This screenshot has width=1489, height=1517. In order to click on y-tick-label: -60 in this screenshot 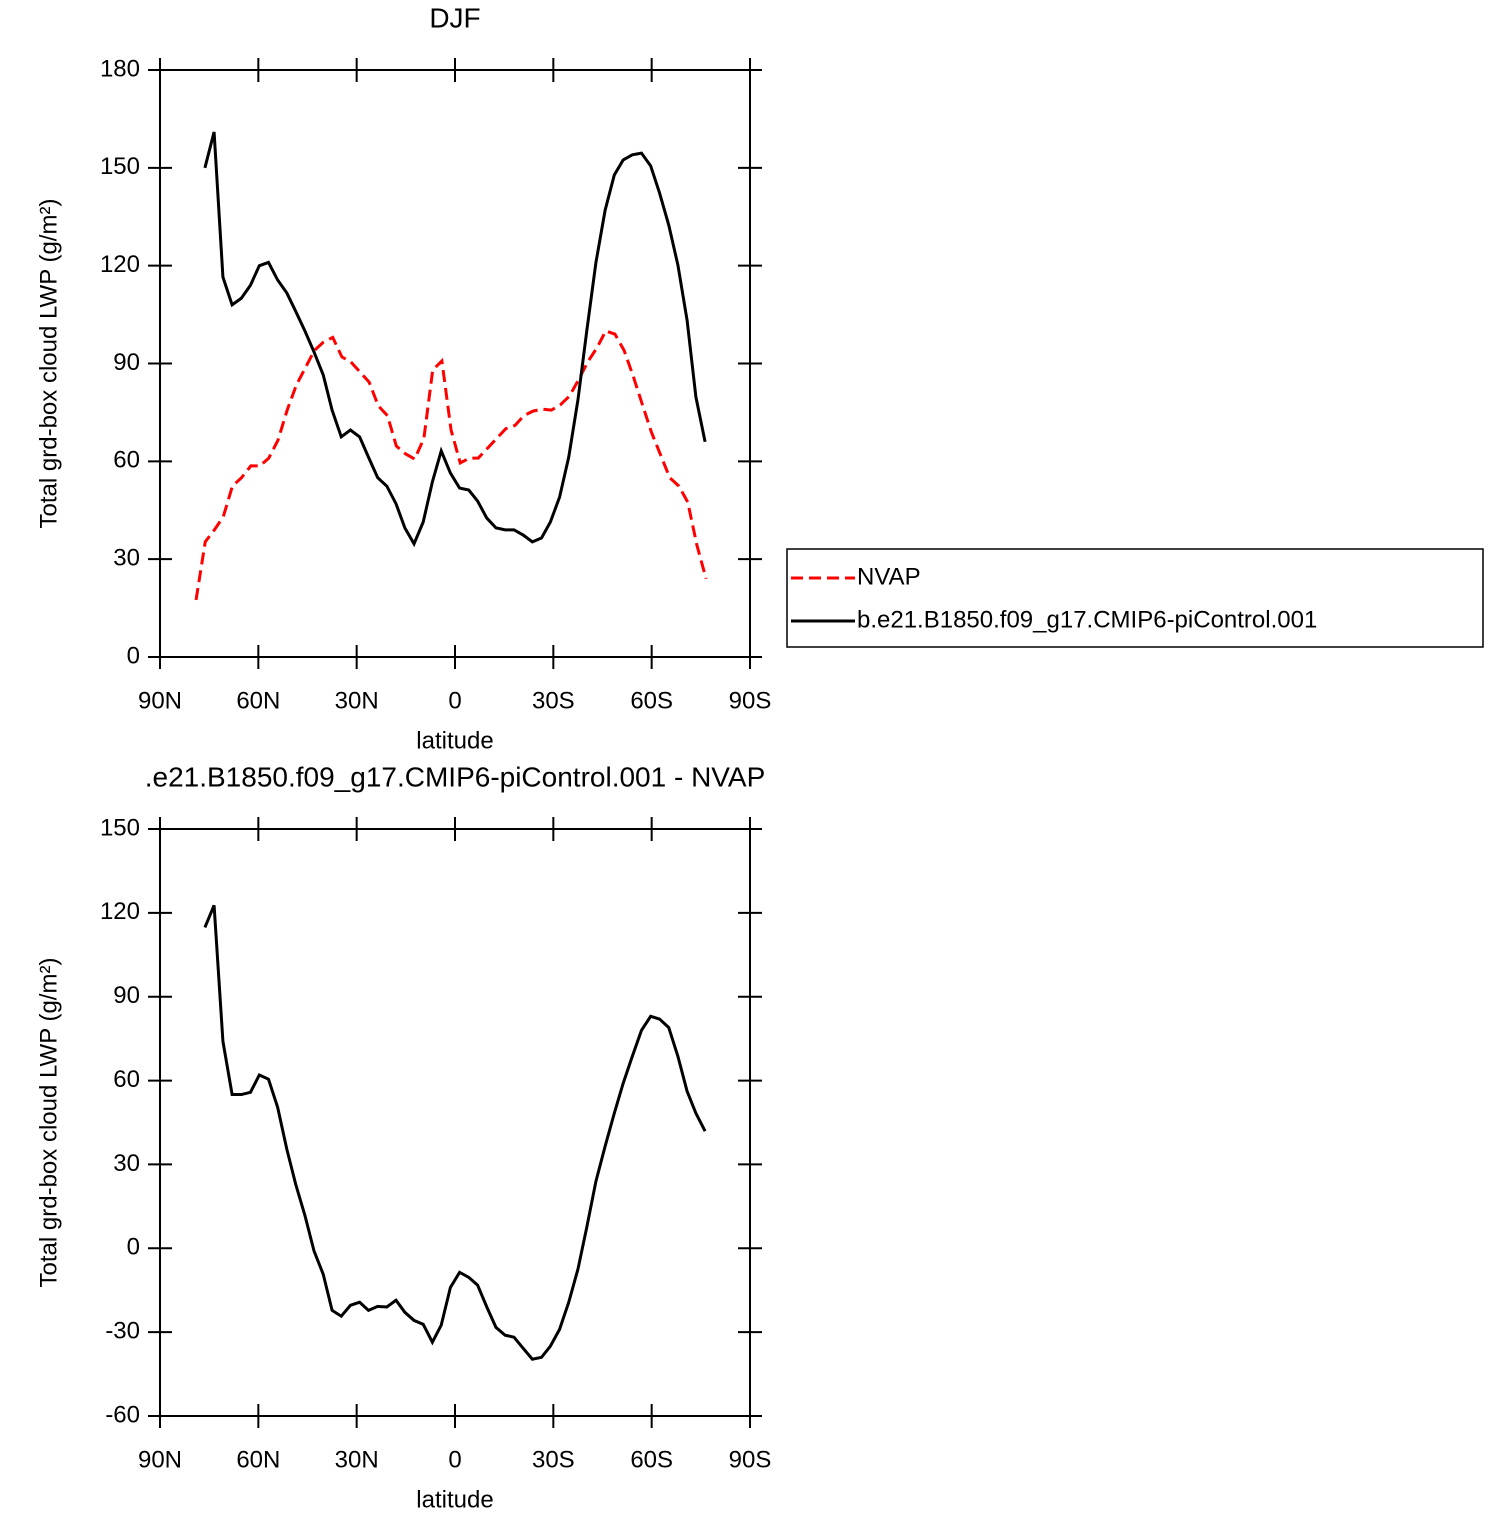, I will do `click(122, 1414)`.